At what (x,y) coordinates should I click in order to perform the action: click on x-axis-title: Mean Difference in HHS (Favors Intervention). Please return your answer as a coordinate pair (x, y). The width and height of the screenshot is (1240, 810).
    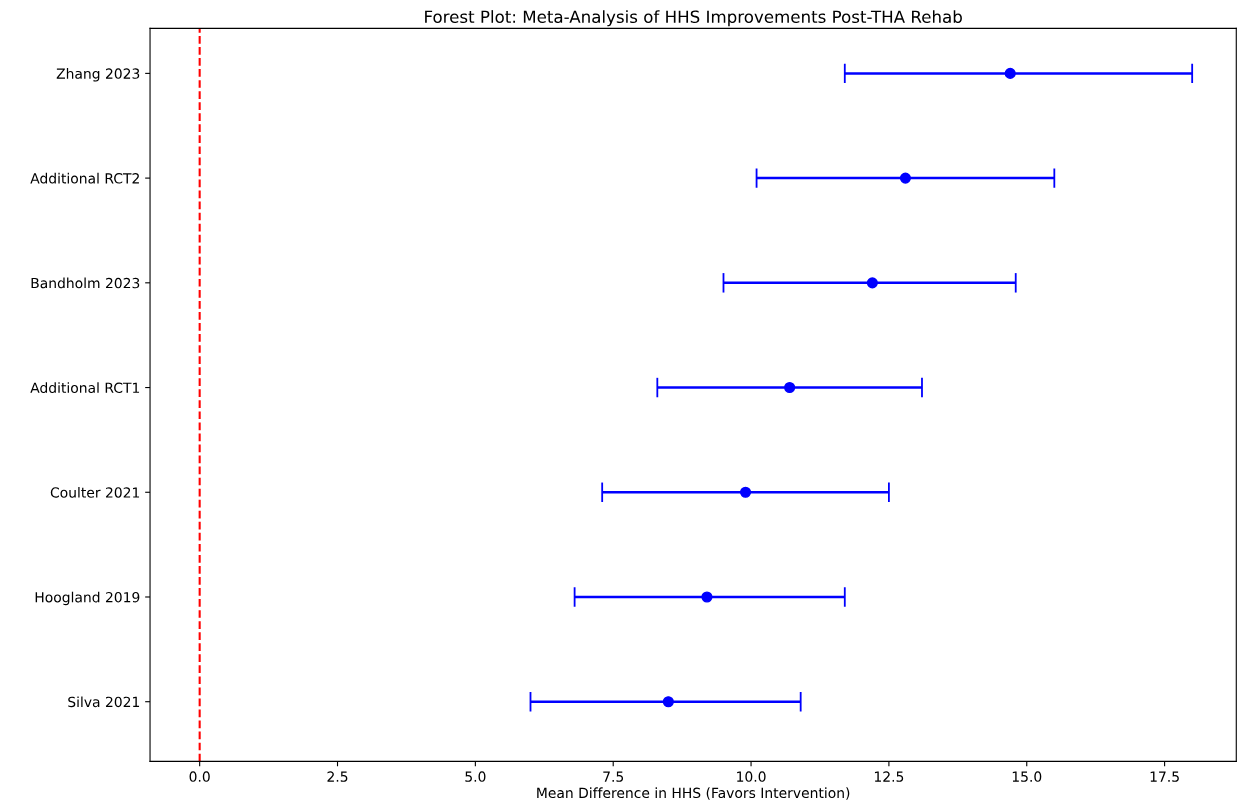
    Looking at the image, I should click on (693, 793).